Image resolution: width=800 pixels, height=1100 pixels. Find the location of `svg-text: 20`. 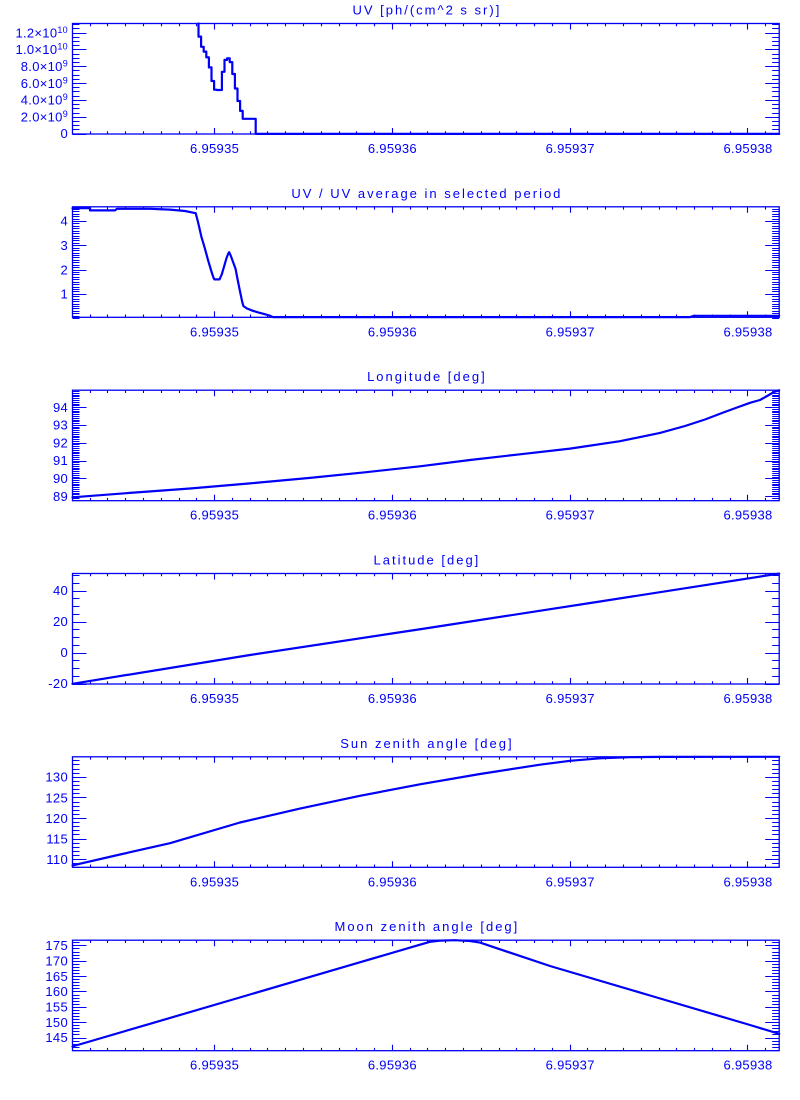

svg-text: 20 is located at coordinates (60, 621).